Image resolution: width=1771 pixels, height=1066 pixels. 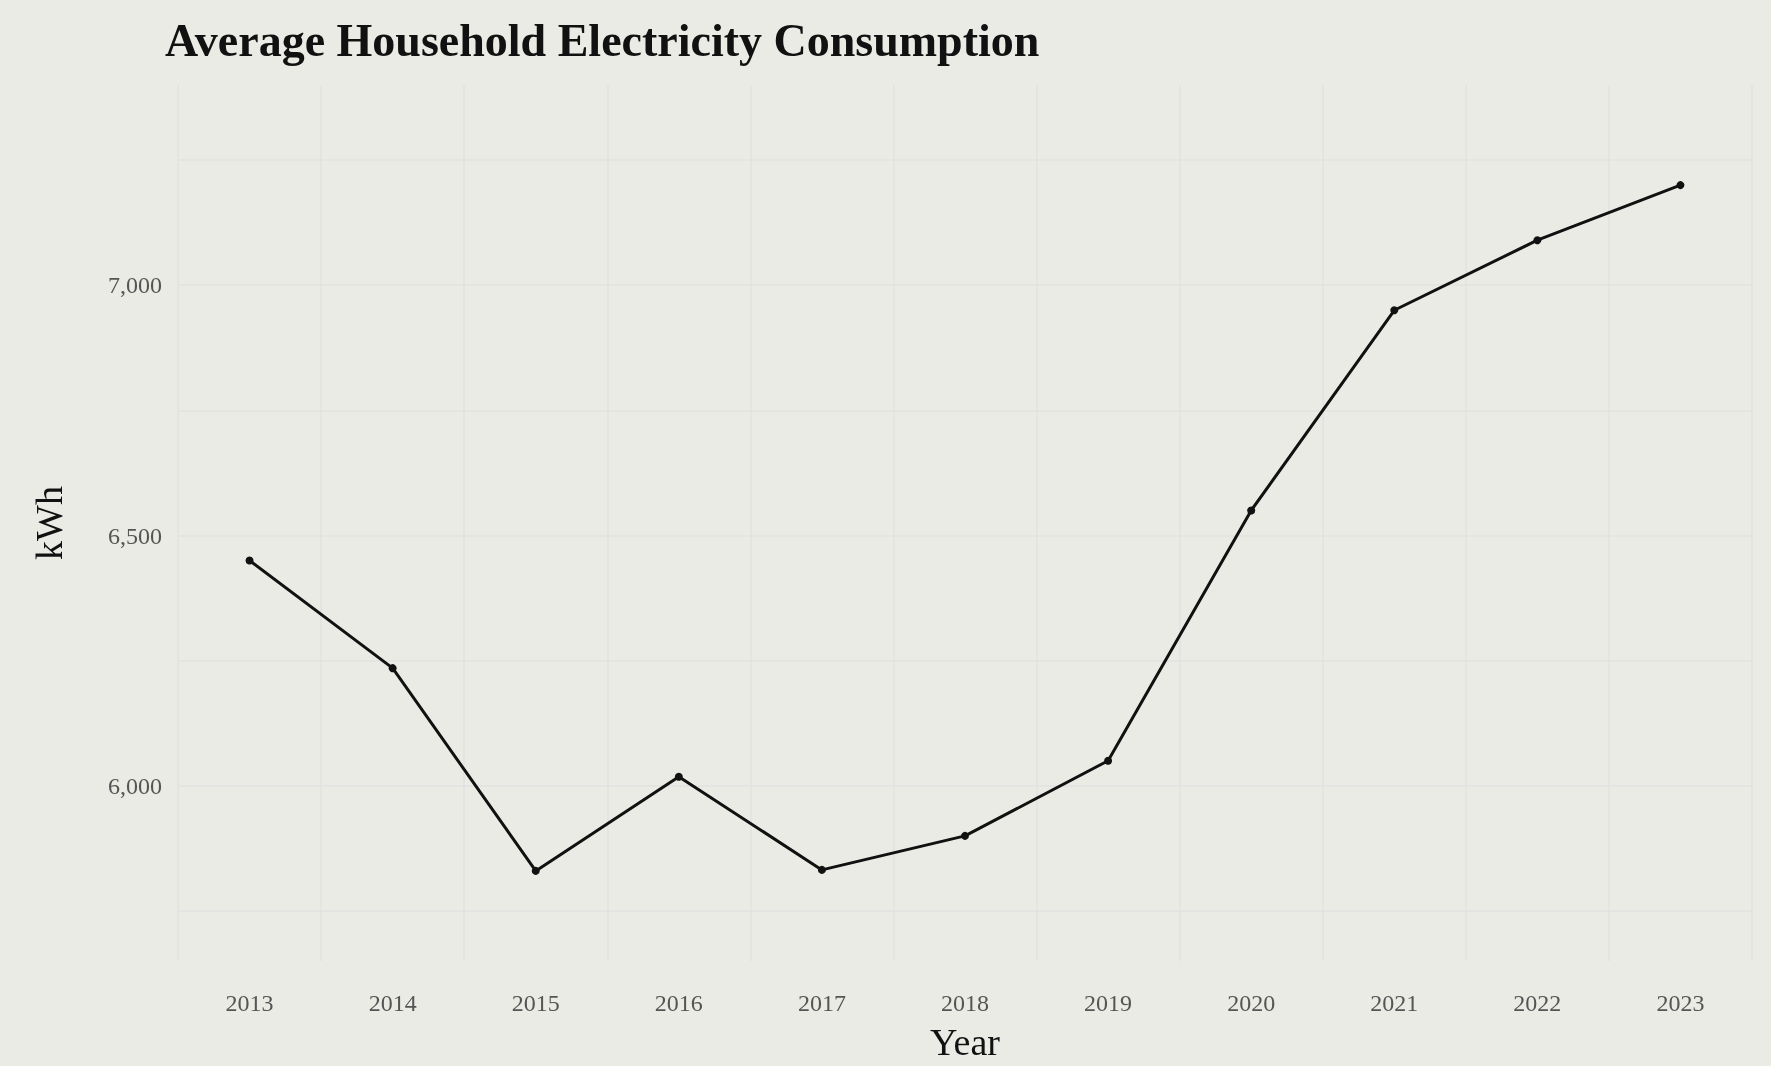 I want to click on x-tick-label: 2014, so click(x=392, y=1003).